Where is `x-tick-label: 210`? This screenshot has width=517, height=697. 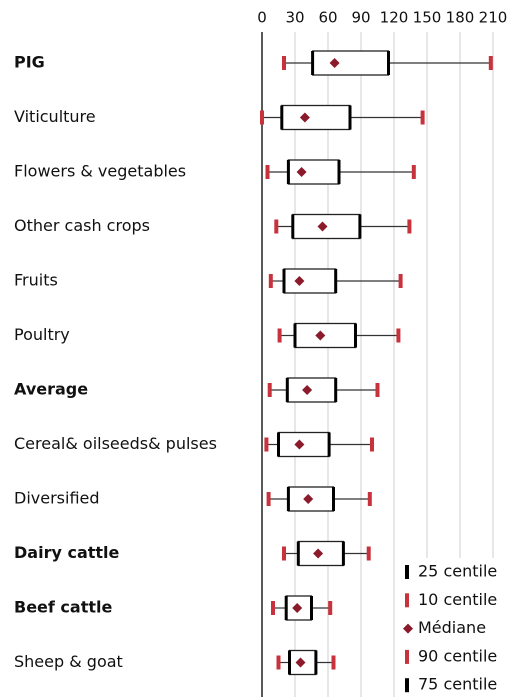
x-tick-label: 210 is located at coordinates (493, 18).